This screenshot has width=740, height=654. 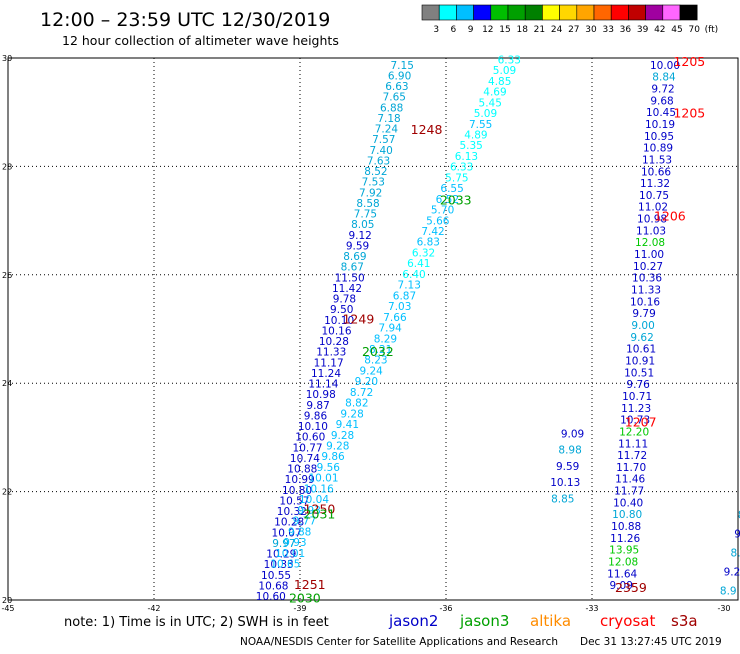 What do you see at coordinates (607, 30) in the screenshot?
I see `color-scale-tick: 33` at bounding box center [607, 30].